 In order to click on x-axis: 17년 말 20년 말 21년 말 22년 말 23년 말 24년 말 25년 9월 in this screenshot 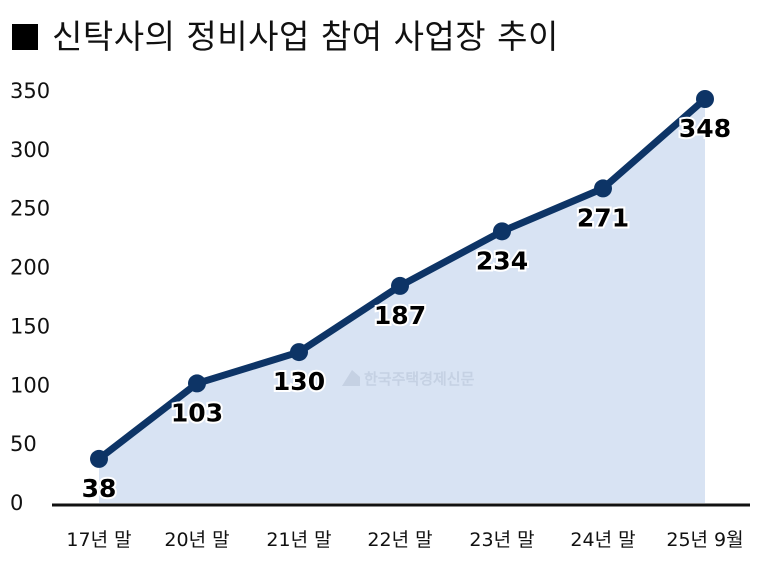, I will do `click(404, 540)`.